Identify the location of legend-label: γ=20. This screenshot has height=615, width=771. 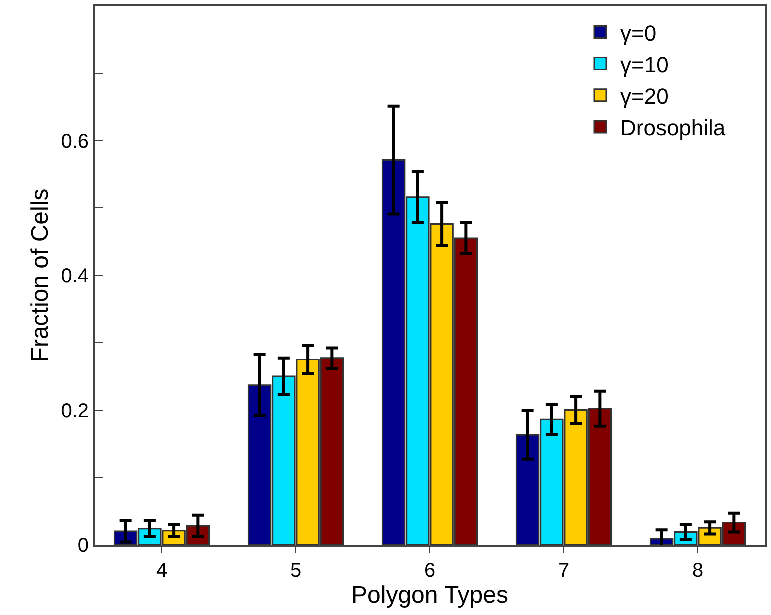
(644, 96).